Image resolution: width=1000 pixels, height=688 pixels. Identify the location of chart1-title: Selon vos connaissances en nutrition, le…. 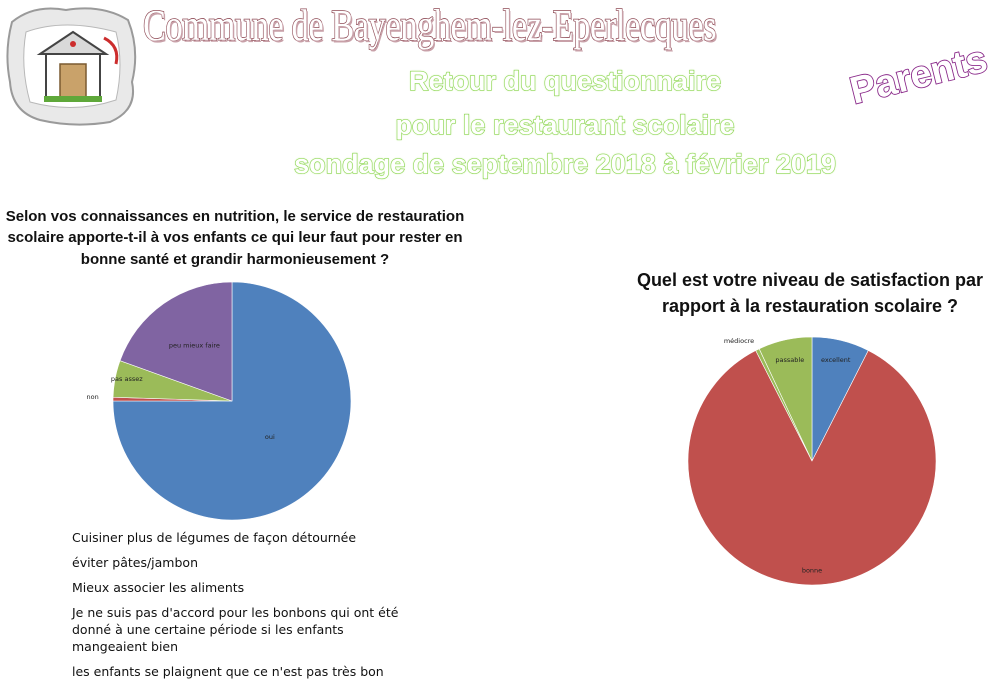
(235, 238).